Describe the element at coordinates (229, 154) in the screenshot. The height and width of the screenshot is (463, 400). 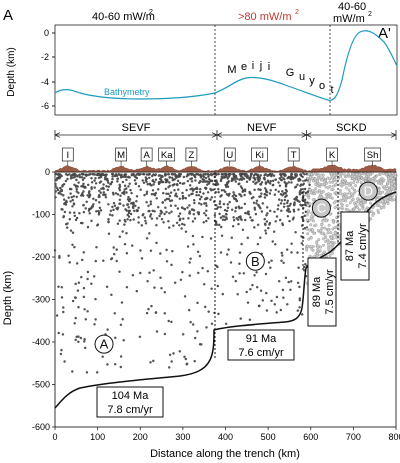
I see `volcano-box` at that location.